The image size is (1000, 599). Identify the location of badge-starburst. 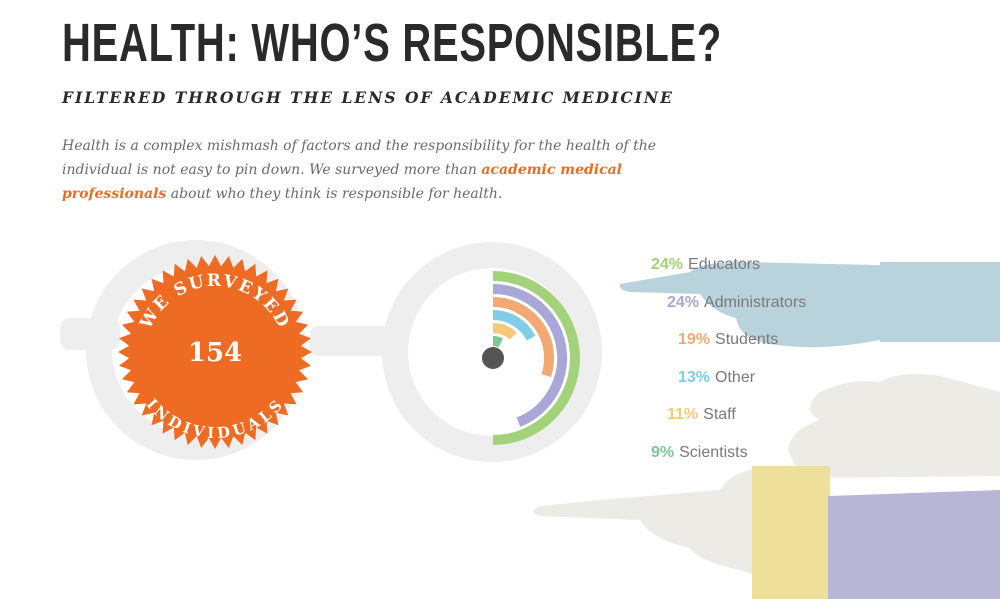
(215, 352).